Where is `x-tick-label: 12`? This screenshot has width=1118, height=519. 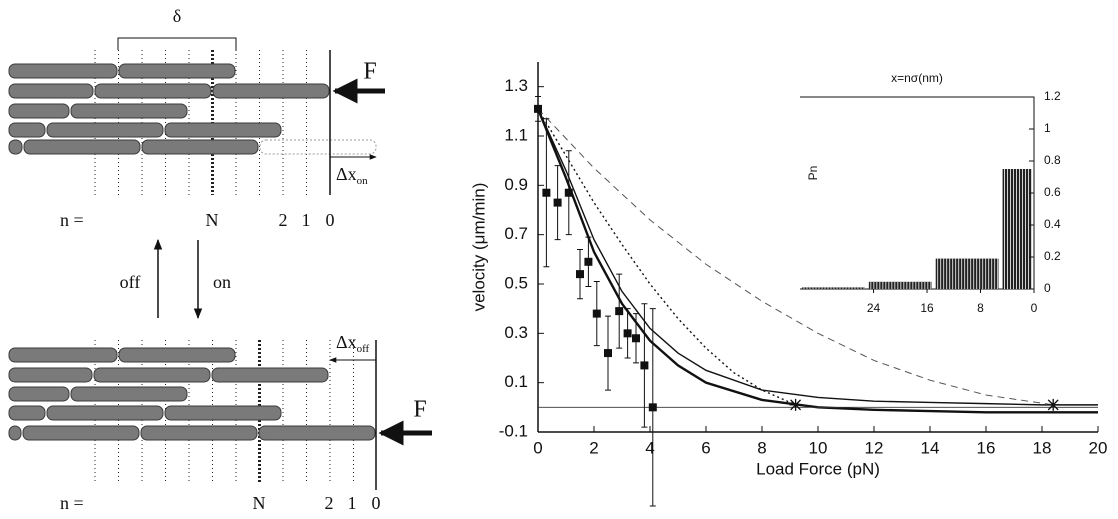
x-tick-label: 12 is located at coordinates (874, 447).